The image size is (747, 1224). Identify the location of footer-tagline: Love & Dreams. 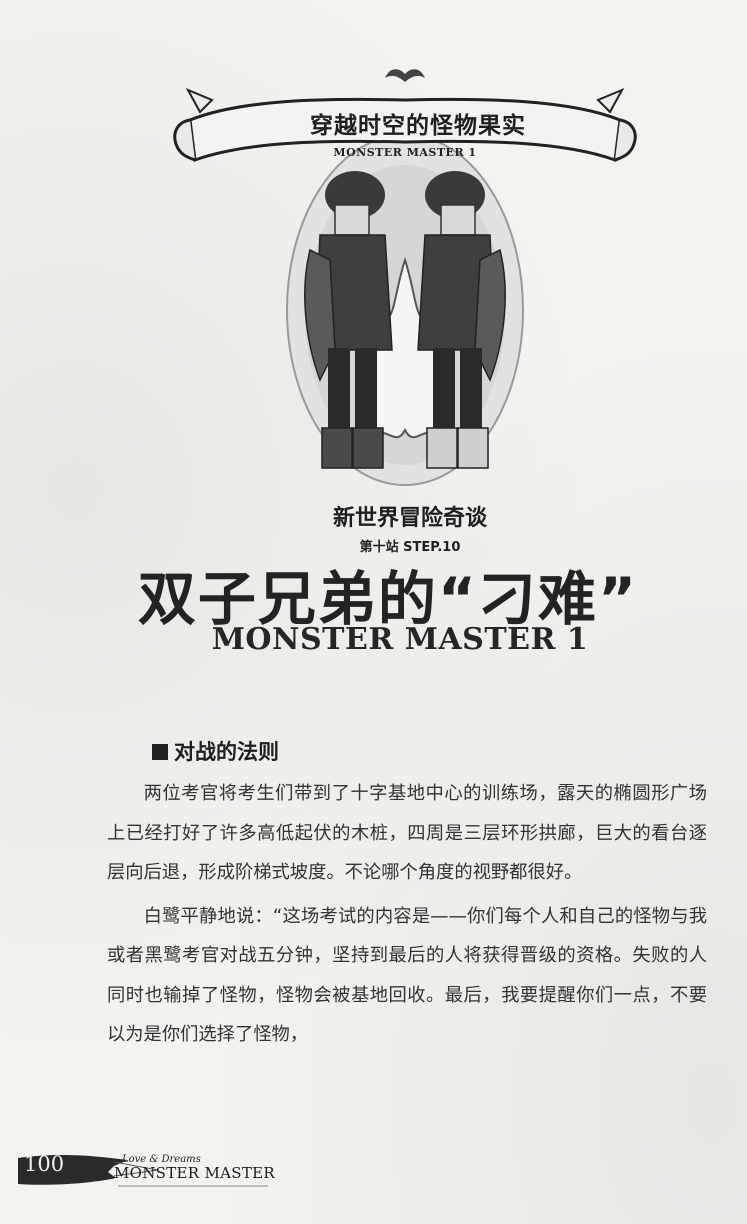
(161, 1159).